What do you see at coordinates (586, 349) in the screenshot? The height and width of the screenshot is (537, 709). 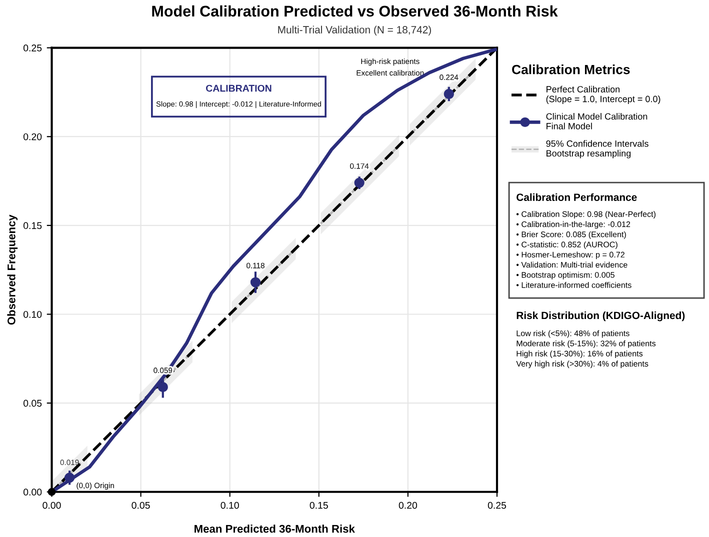 I see `text: Low risk (<5%): 48% of patients Moderate risk (5-15%): 32% of patients High risk (15-30%): 16% of patients Very high risk (>30%): 4% of patients` at bounding box center [586, 349].